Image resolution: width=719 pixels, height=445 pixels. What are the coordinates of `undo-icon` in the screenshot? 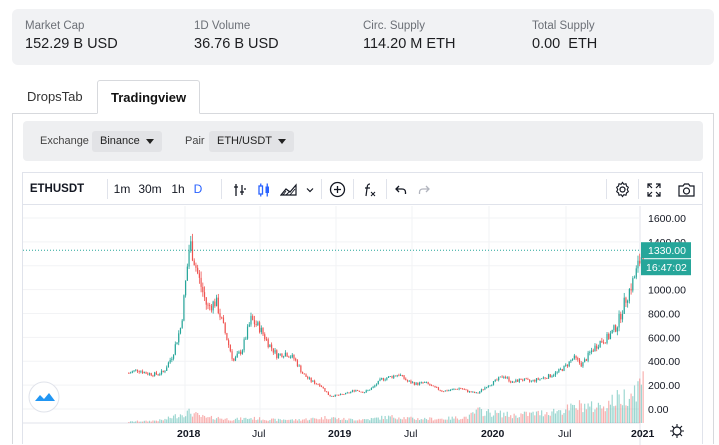 It's located at (401, 189).